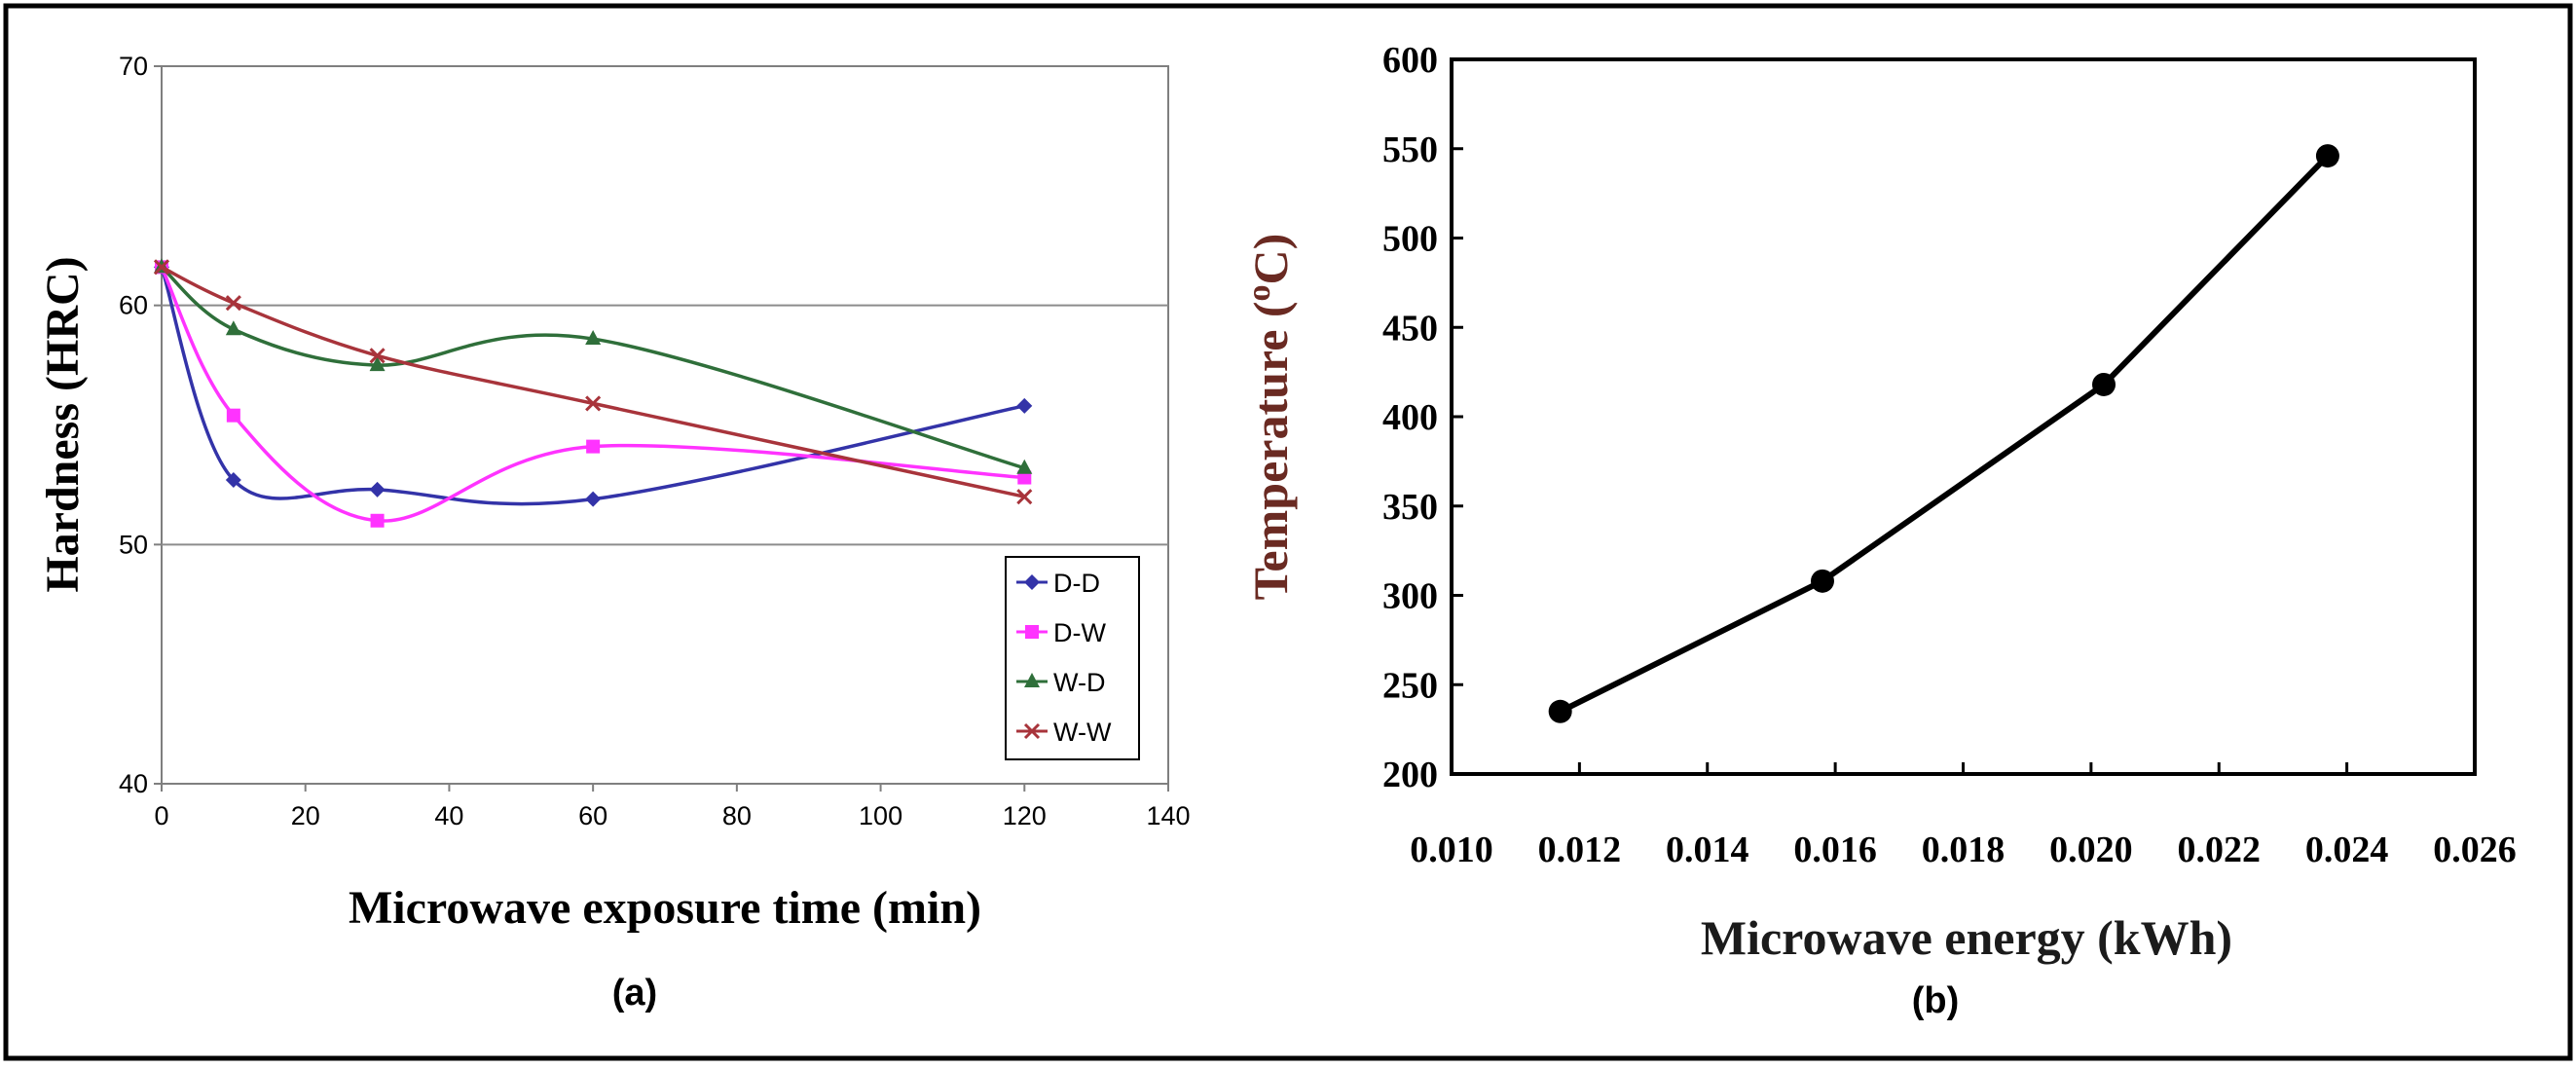  What do you see at coordinates (1025, 815) in the screenshot?
I see `chart-a-x-tick-label: 120` at bounding box center [1025, 815].